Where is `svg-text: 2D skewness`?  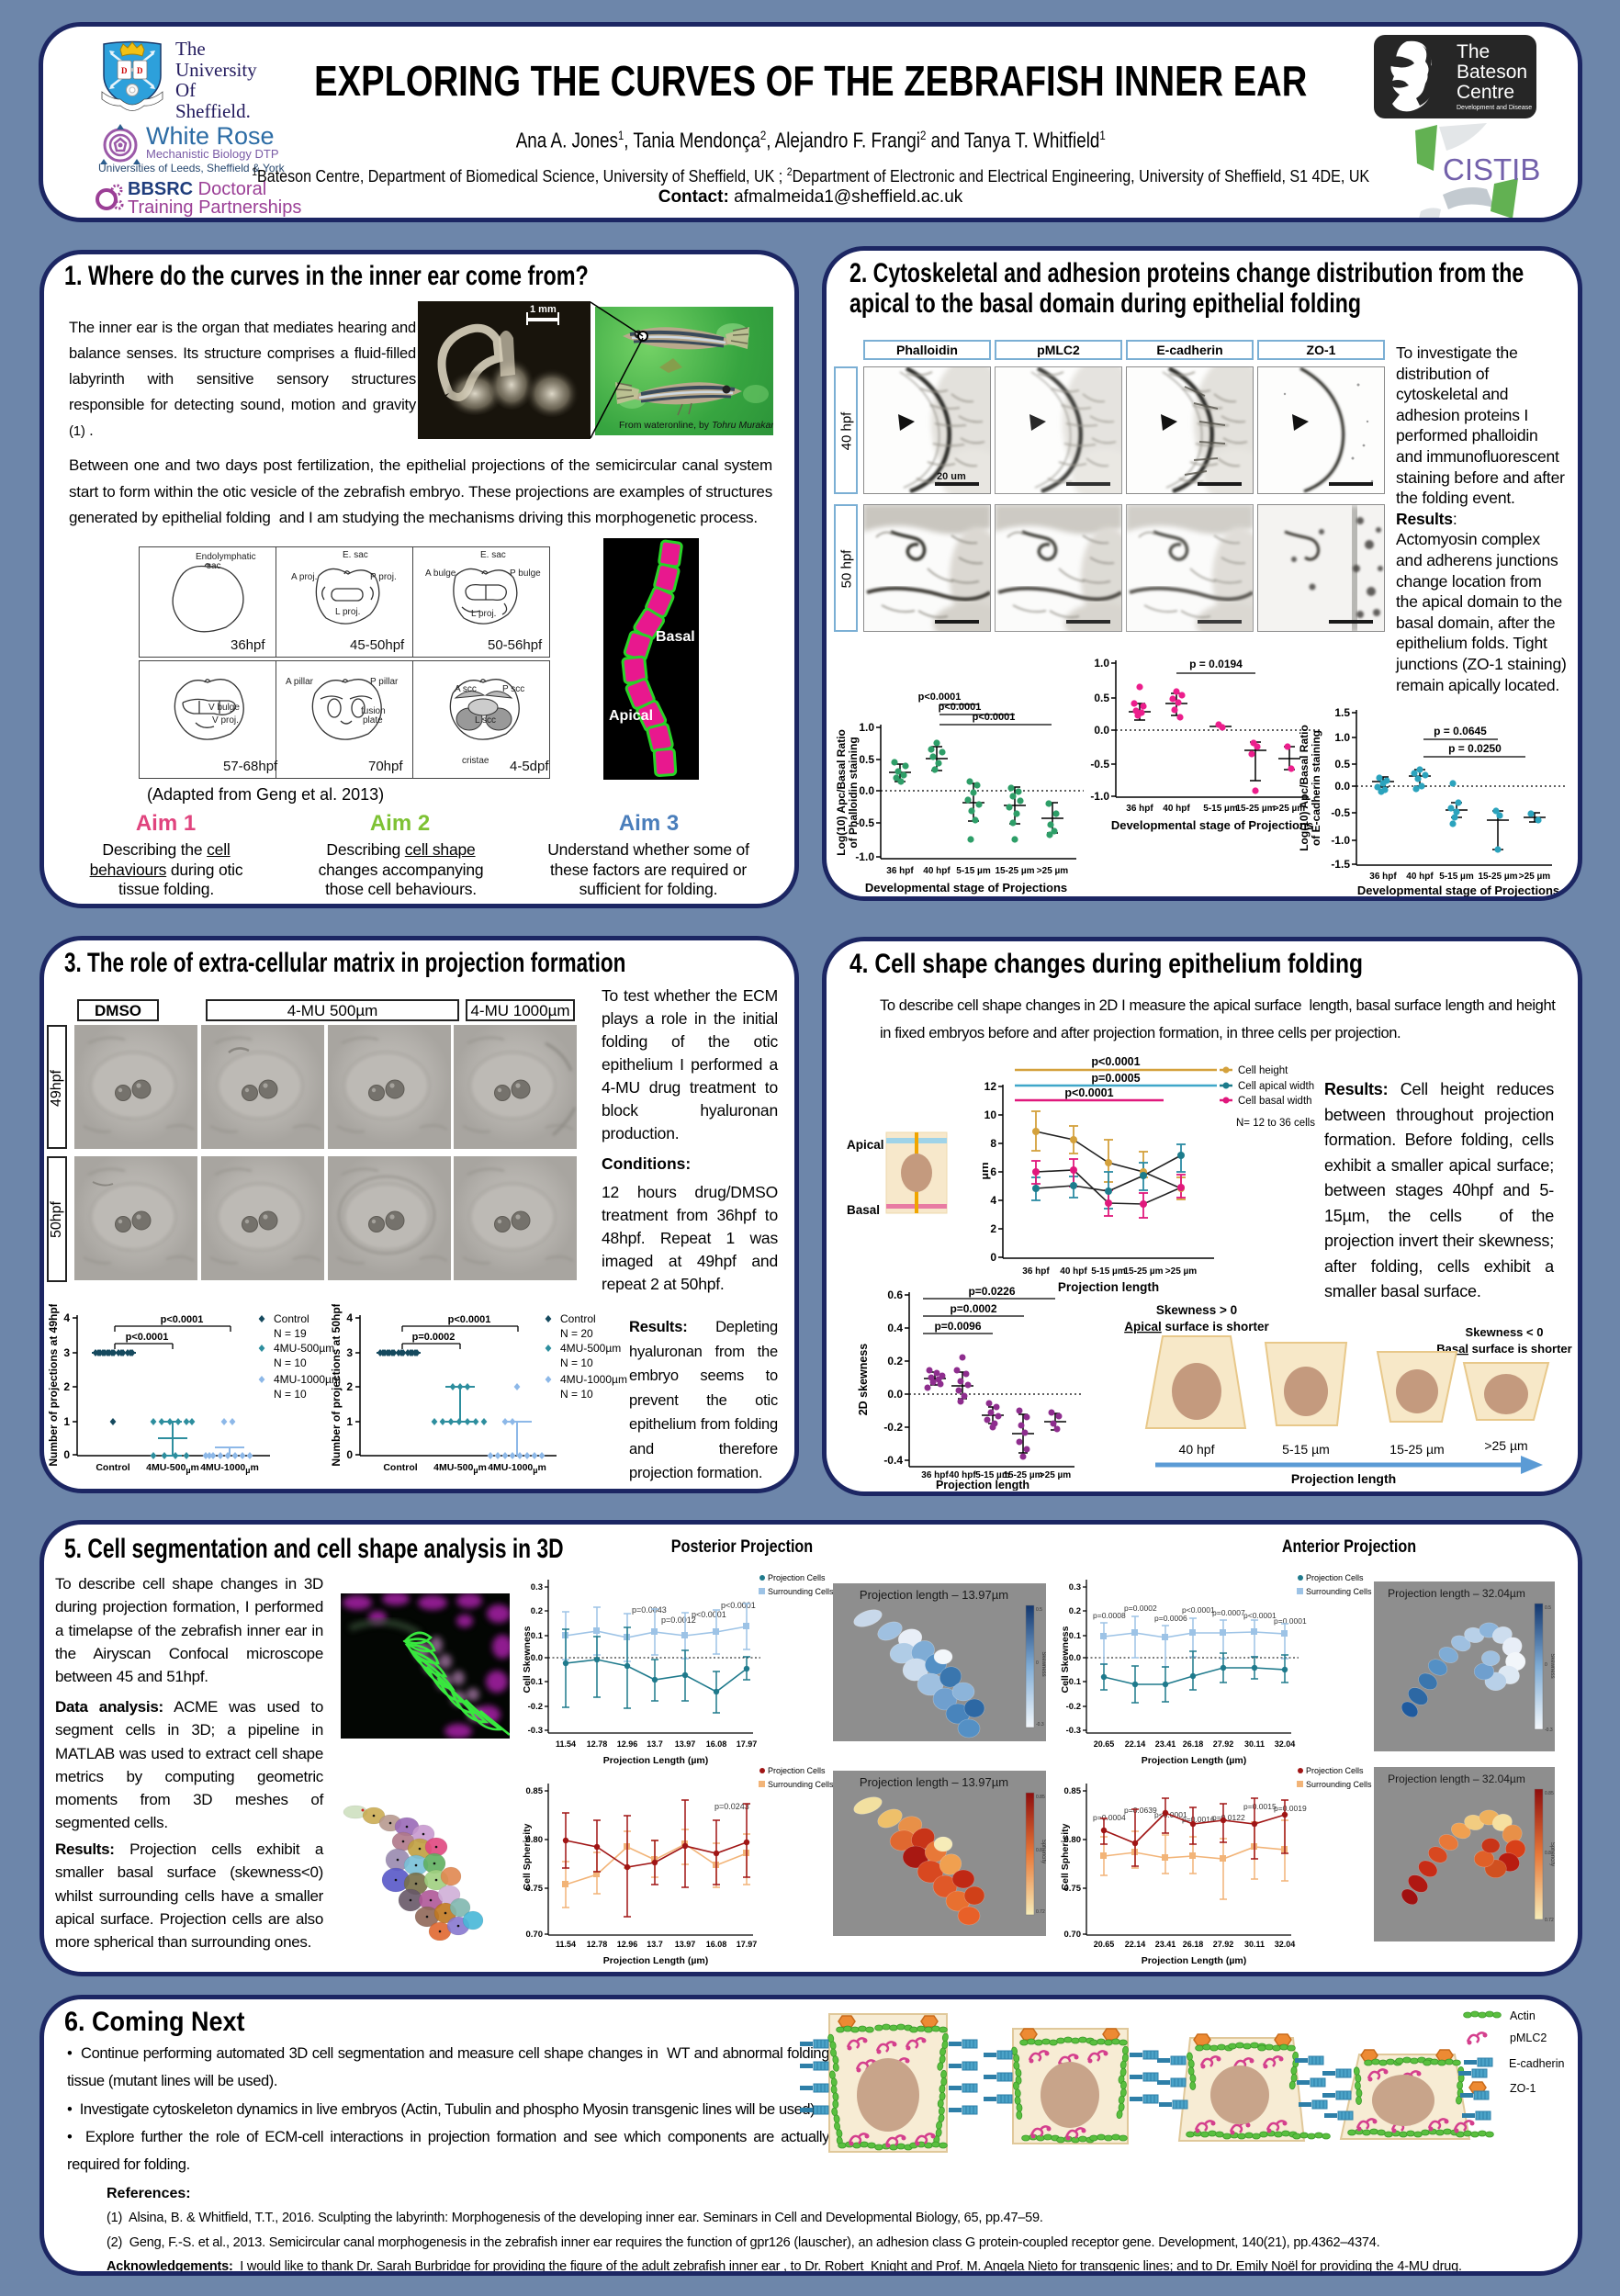
svg-text: 2D skewness is located at coordinates (863, 1380).